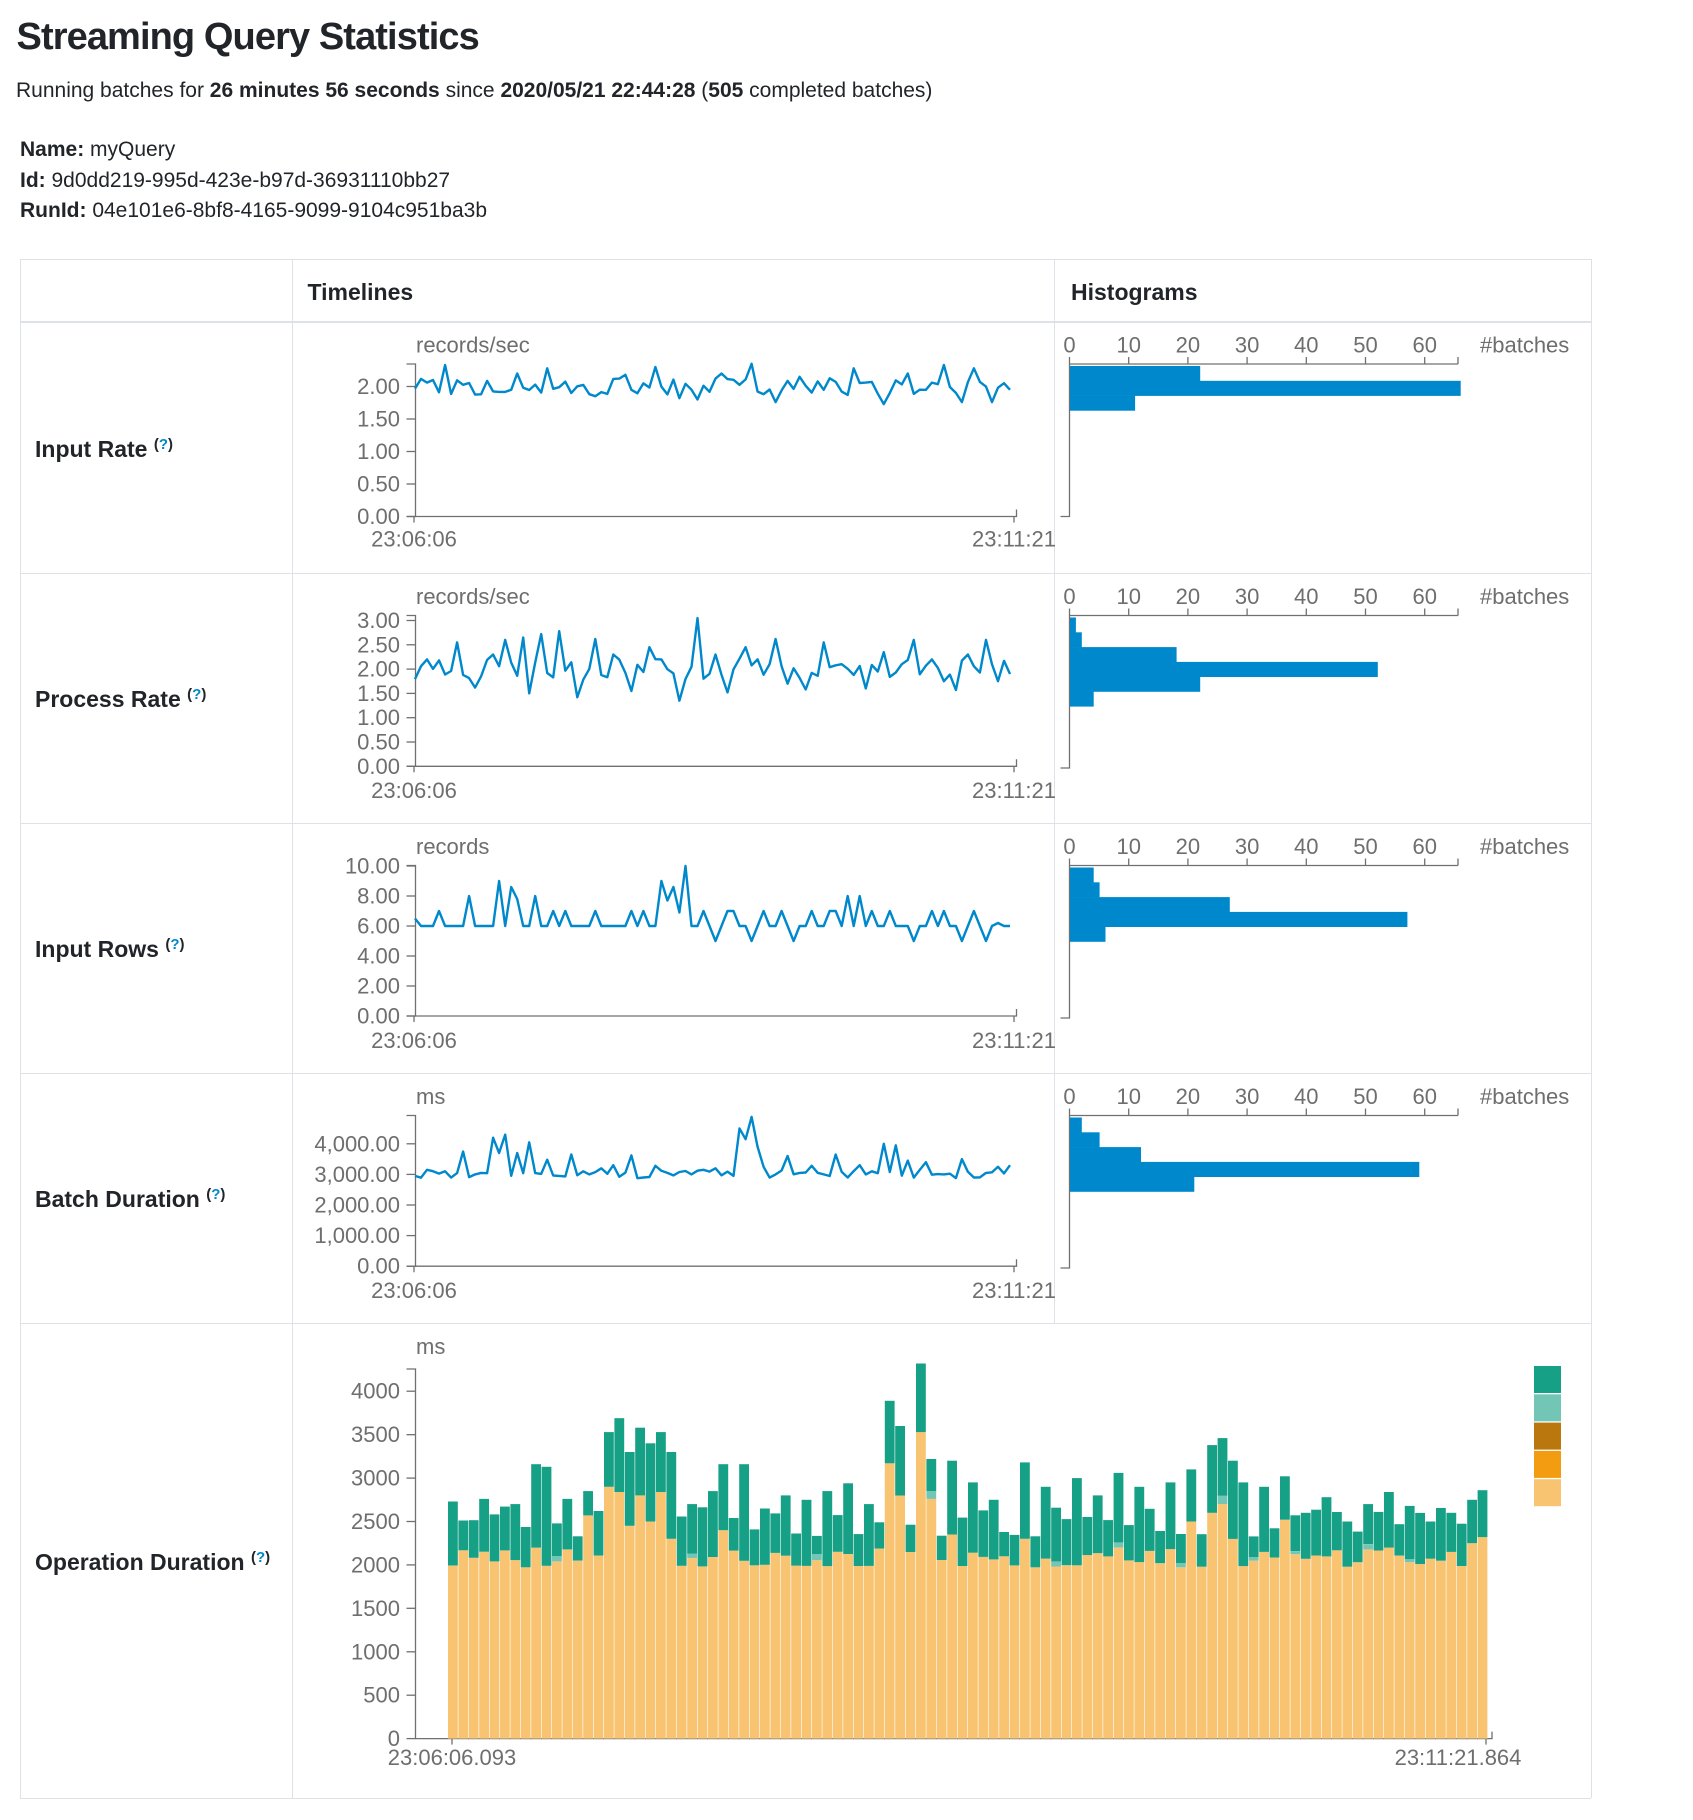 This screenshot has height=1820, width=1693. Describe the element at coordinates (375, 1564) in the screenshot. I see `svg-text: 2000` at that location.